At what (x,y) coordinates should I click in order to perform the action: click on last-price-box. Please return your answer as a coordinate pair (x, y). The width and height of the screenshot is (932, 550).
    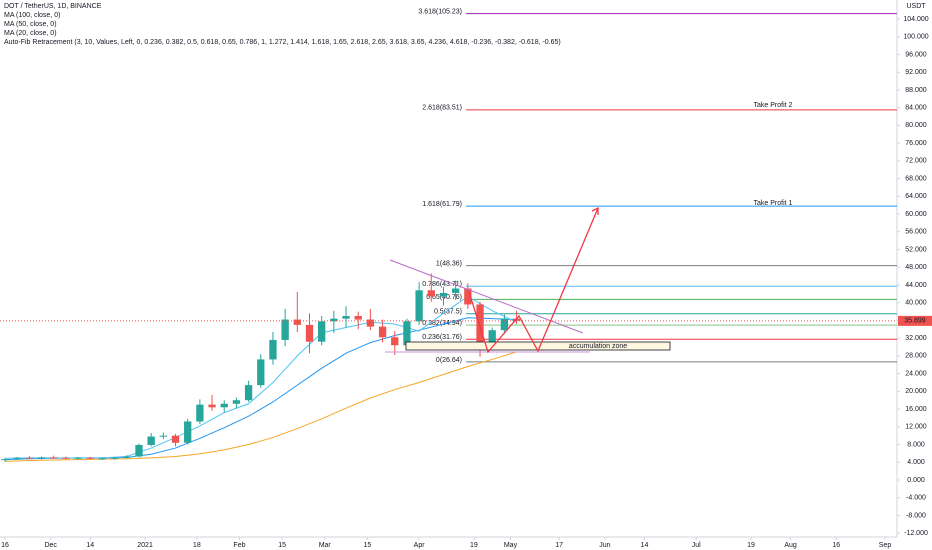
    Looking at the image, I should click on (915, 320).